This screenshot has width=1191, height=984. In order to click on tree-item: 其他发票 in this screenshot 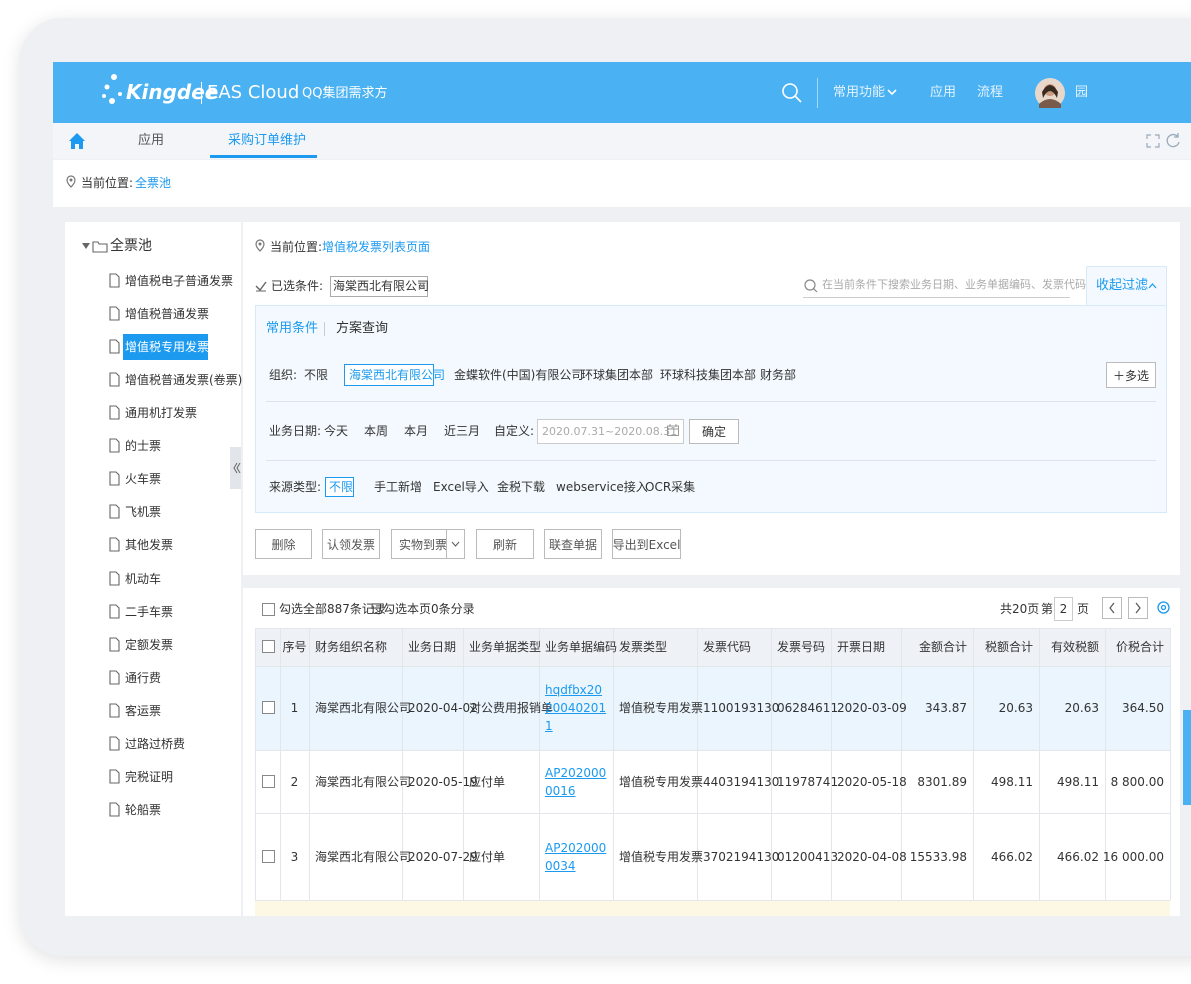, I will do `click(149, 545)`.